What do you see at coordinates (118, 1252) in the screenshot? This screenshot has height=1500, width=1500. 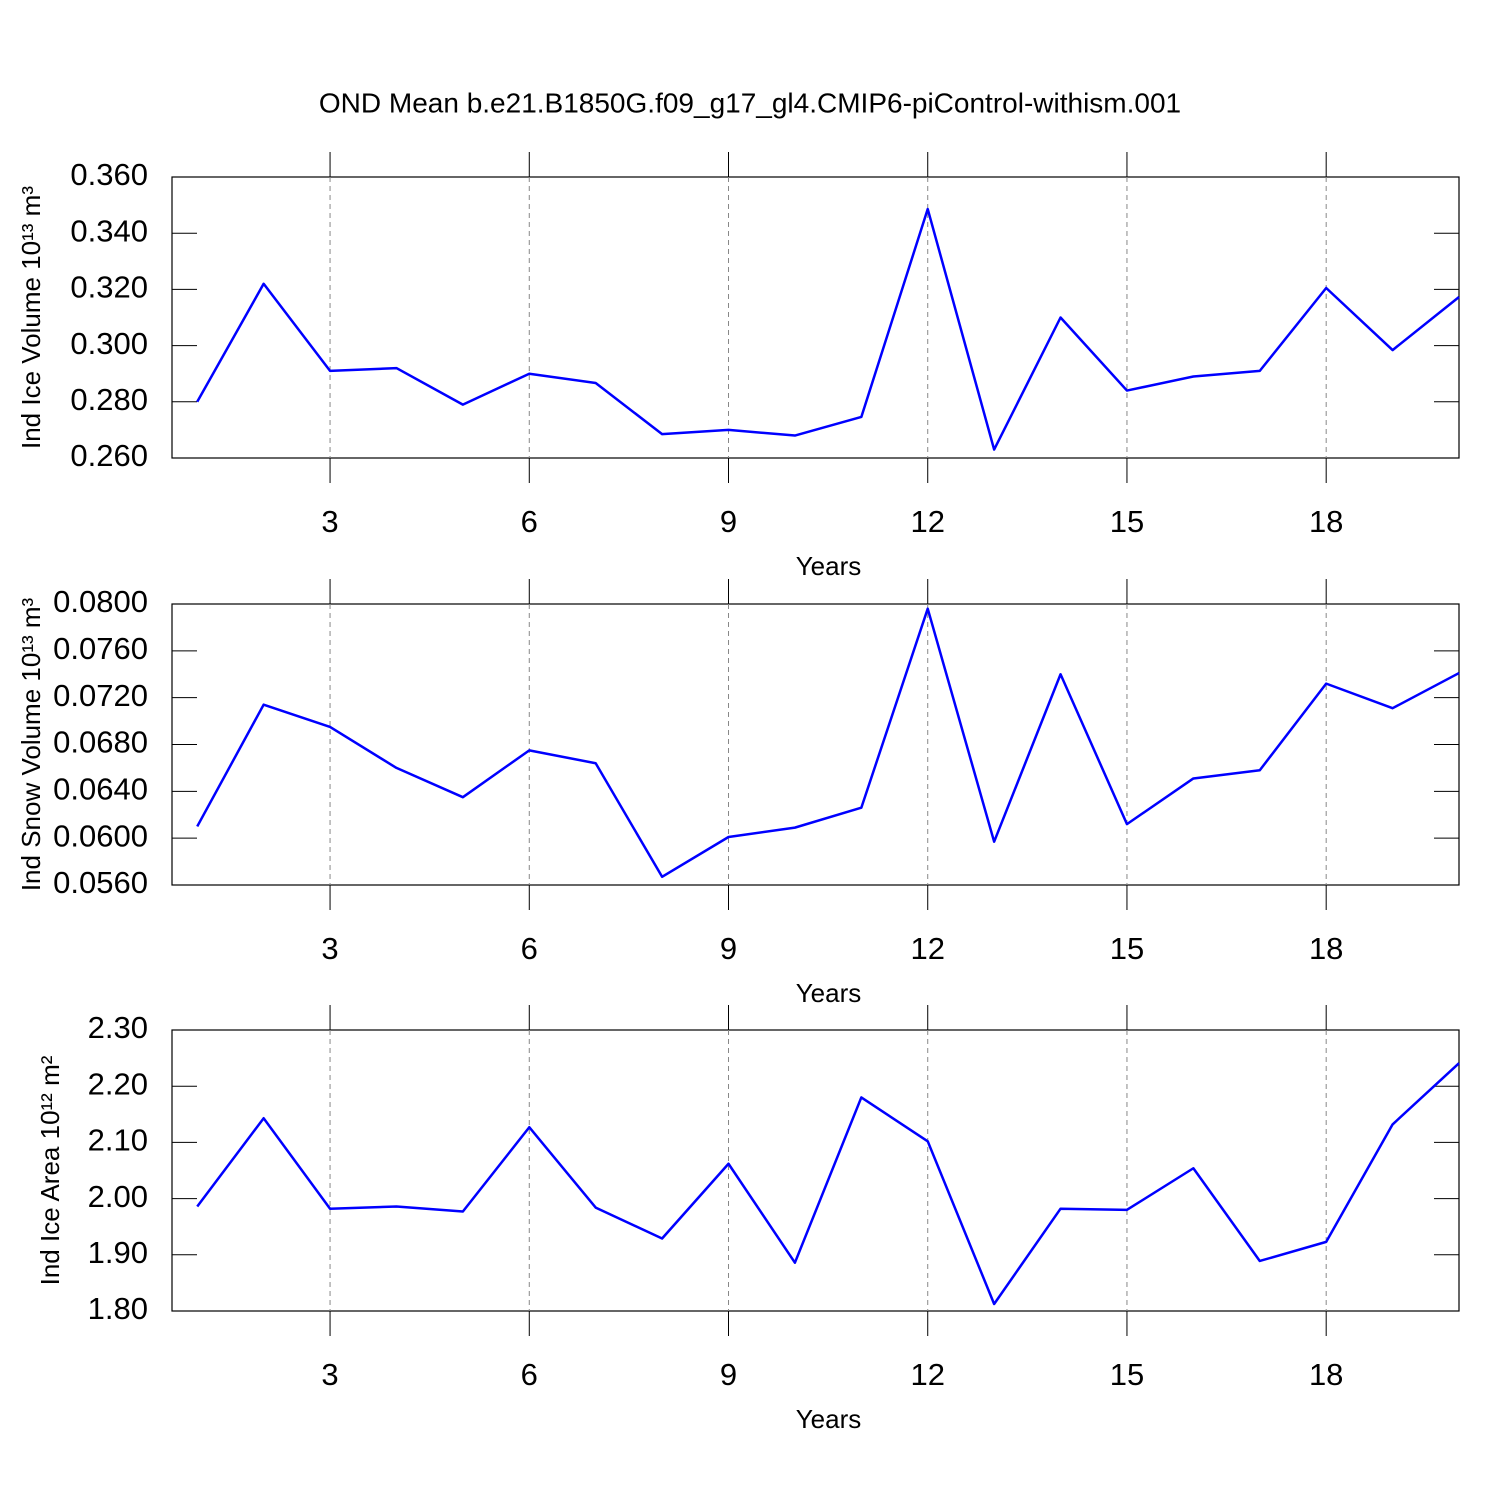 I see `y-tick-label: 1.90` at bounding box center [118, 1252].